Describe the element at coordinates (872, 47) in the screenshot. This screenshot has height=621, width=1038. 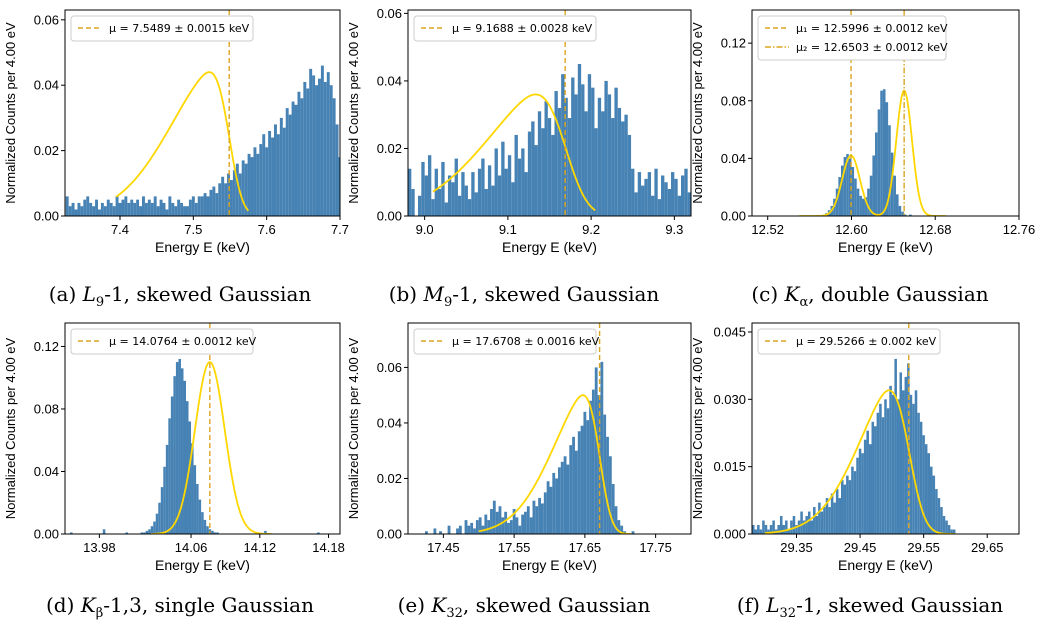
I see `legend-text: μ₂ = 12.6503 ± 0.0012 keV` at that location.